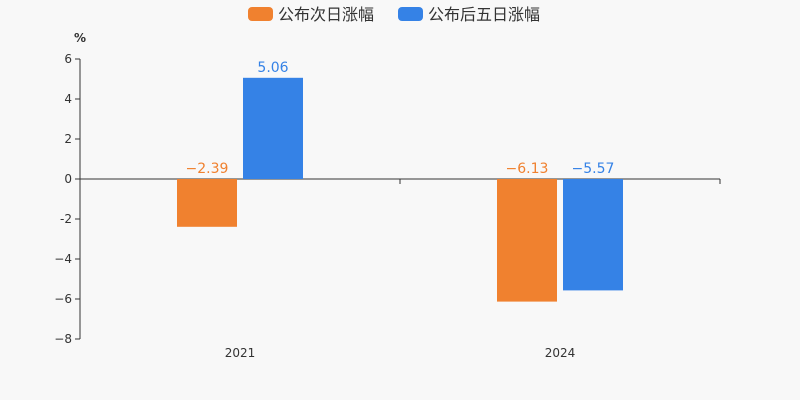 Image resolution: width=800 pixels, height=400 pixels. Describe the element at coordinates (68, 139) in the screenshot. I see `y-tick-label: 2` at that location.